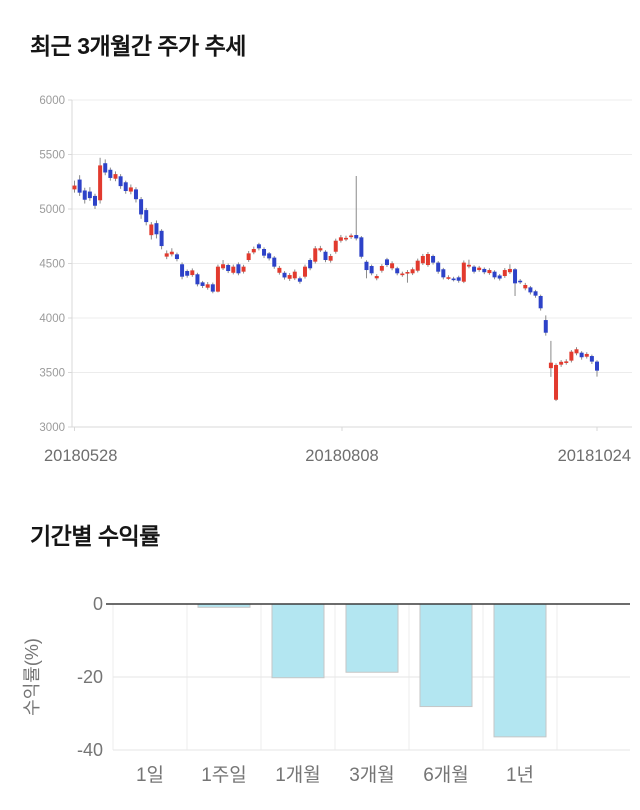 This screenshot has width=640, height=810. Describe the element at coordinates (52, 374) in the screenshot. I see `y-tick-label: 3500` at that location.